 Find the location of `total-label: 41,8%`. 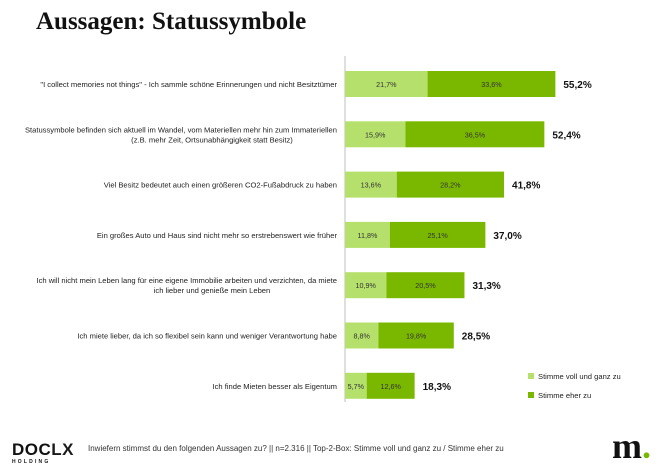

total-label: 41,8% is located at coordinates (526, 186).